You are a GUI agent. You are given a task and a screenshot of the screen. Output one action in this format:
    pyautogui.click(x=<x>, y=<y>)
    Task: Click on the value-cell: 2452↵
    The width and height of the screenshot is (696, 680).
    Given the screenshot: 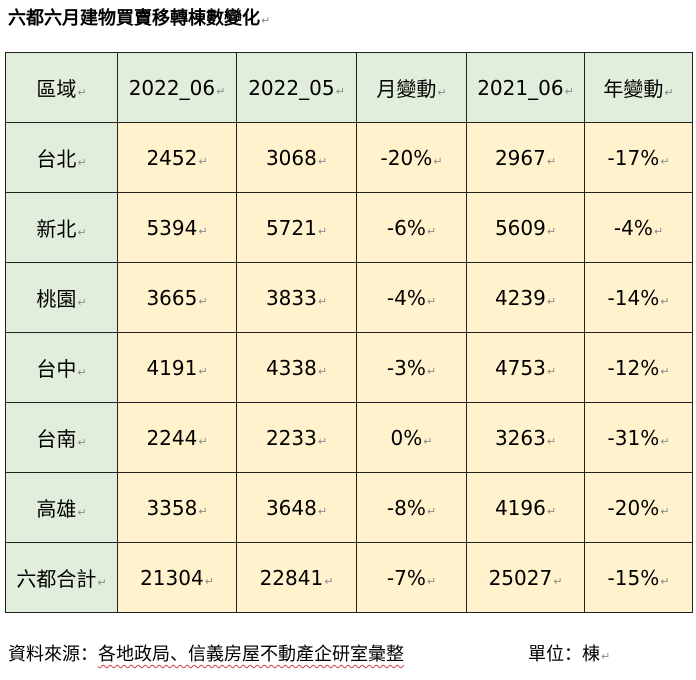 What is the action you would take?
    pyautogui.click(x=177, y=157)
    